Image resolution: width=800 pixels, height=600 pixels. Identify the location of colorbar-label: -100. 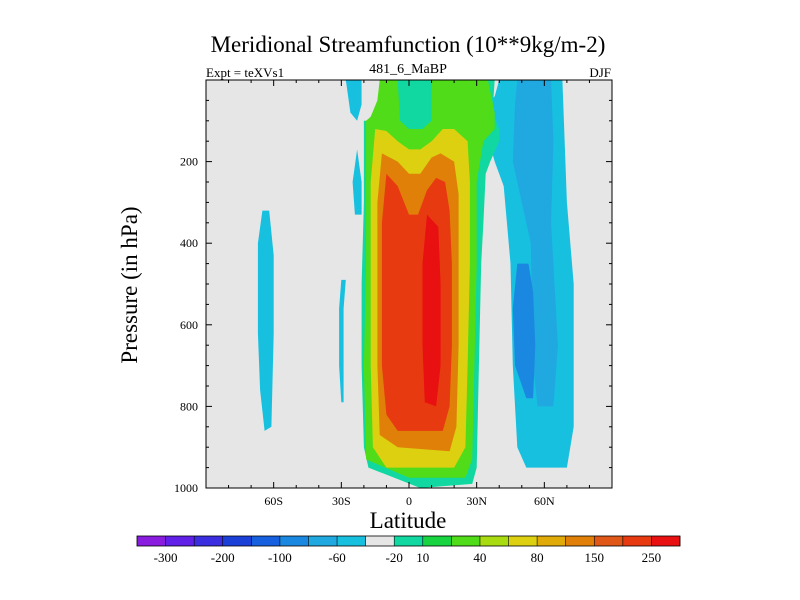
(280, 557).